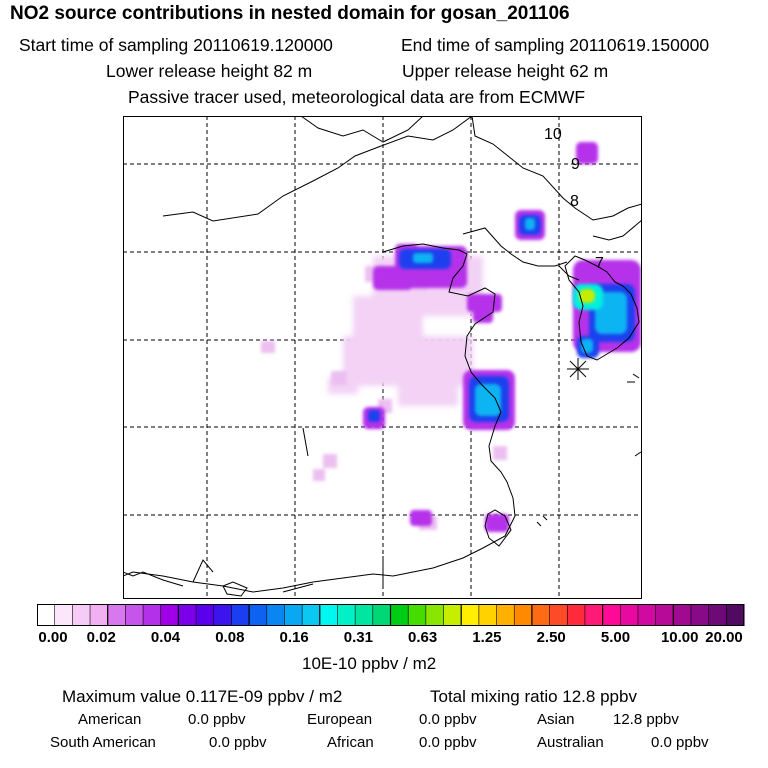 The image size is (768, 768). I want to click on region-name: European, so click(340, 719).